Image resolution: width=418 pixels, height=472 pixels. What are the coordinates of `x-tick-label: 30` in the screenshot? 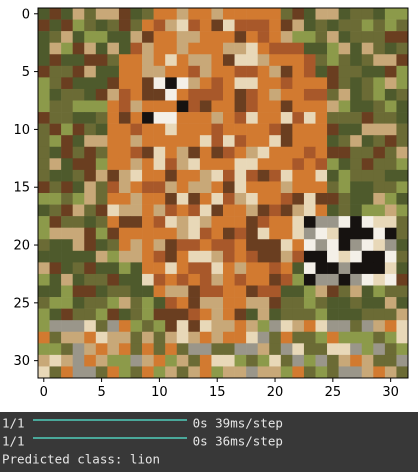 It's located at (390, 392).